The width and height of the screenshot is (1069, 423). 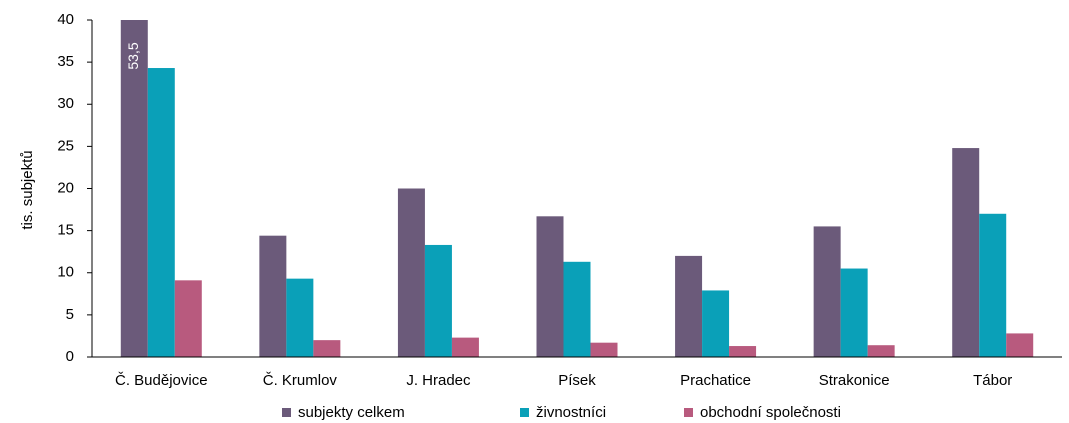 I want to click on y-tick-label: 20, so click(x=65, y=187).